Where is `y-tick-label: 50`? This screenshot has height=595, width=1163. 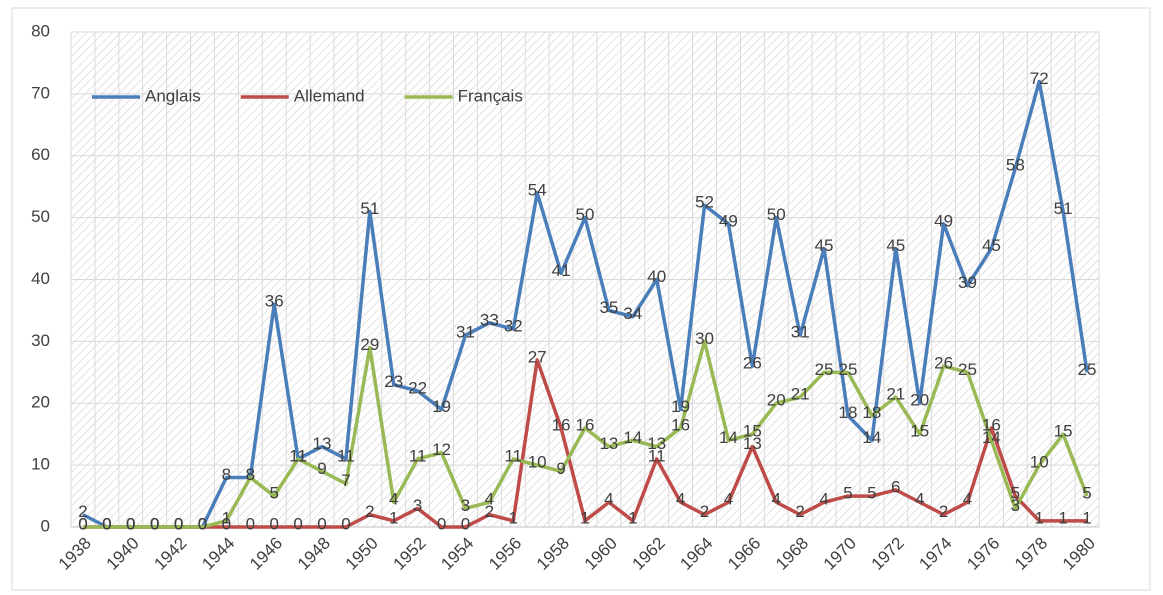
y-tick-label: 50 is located at coordinates (40, 216).